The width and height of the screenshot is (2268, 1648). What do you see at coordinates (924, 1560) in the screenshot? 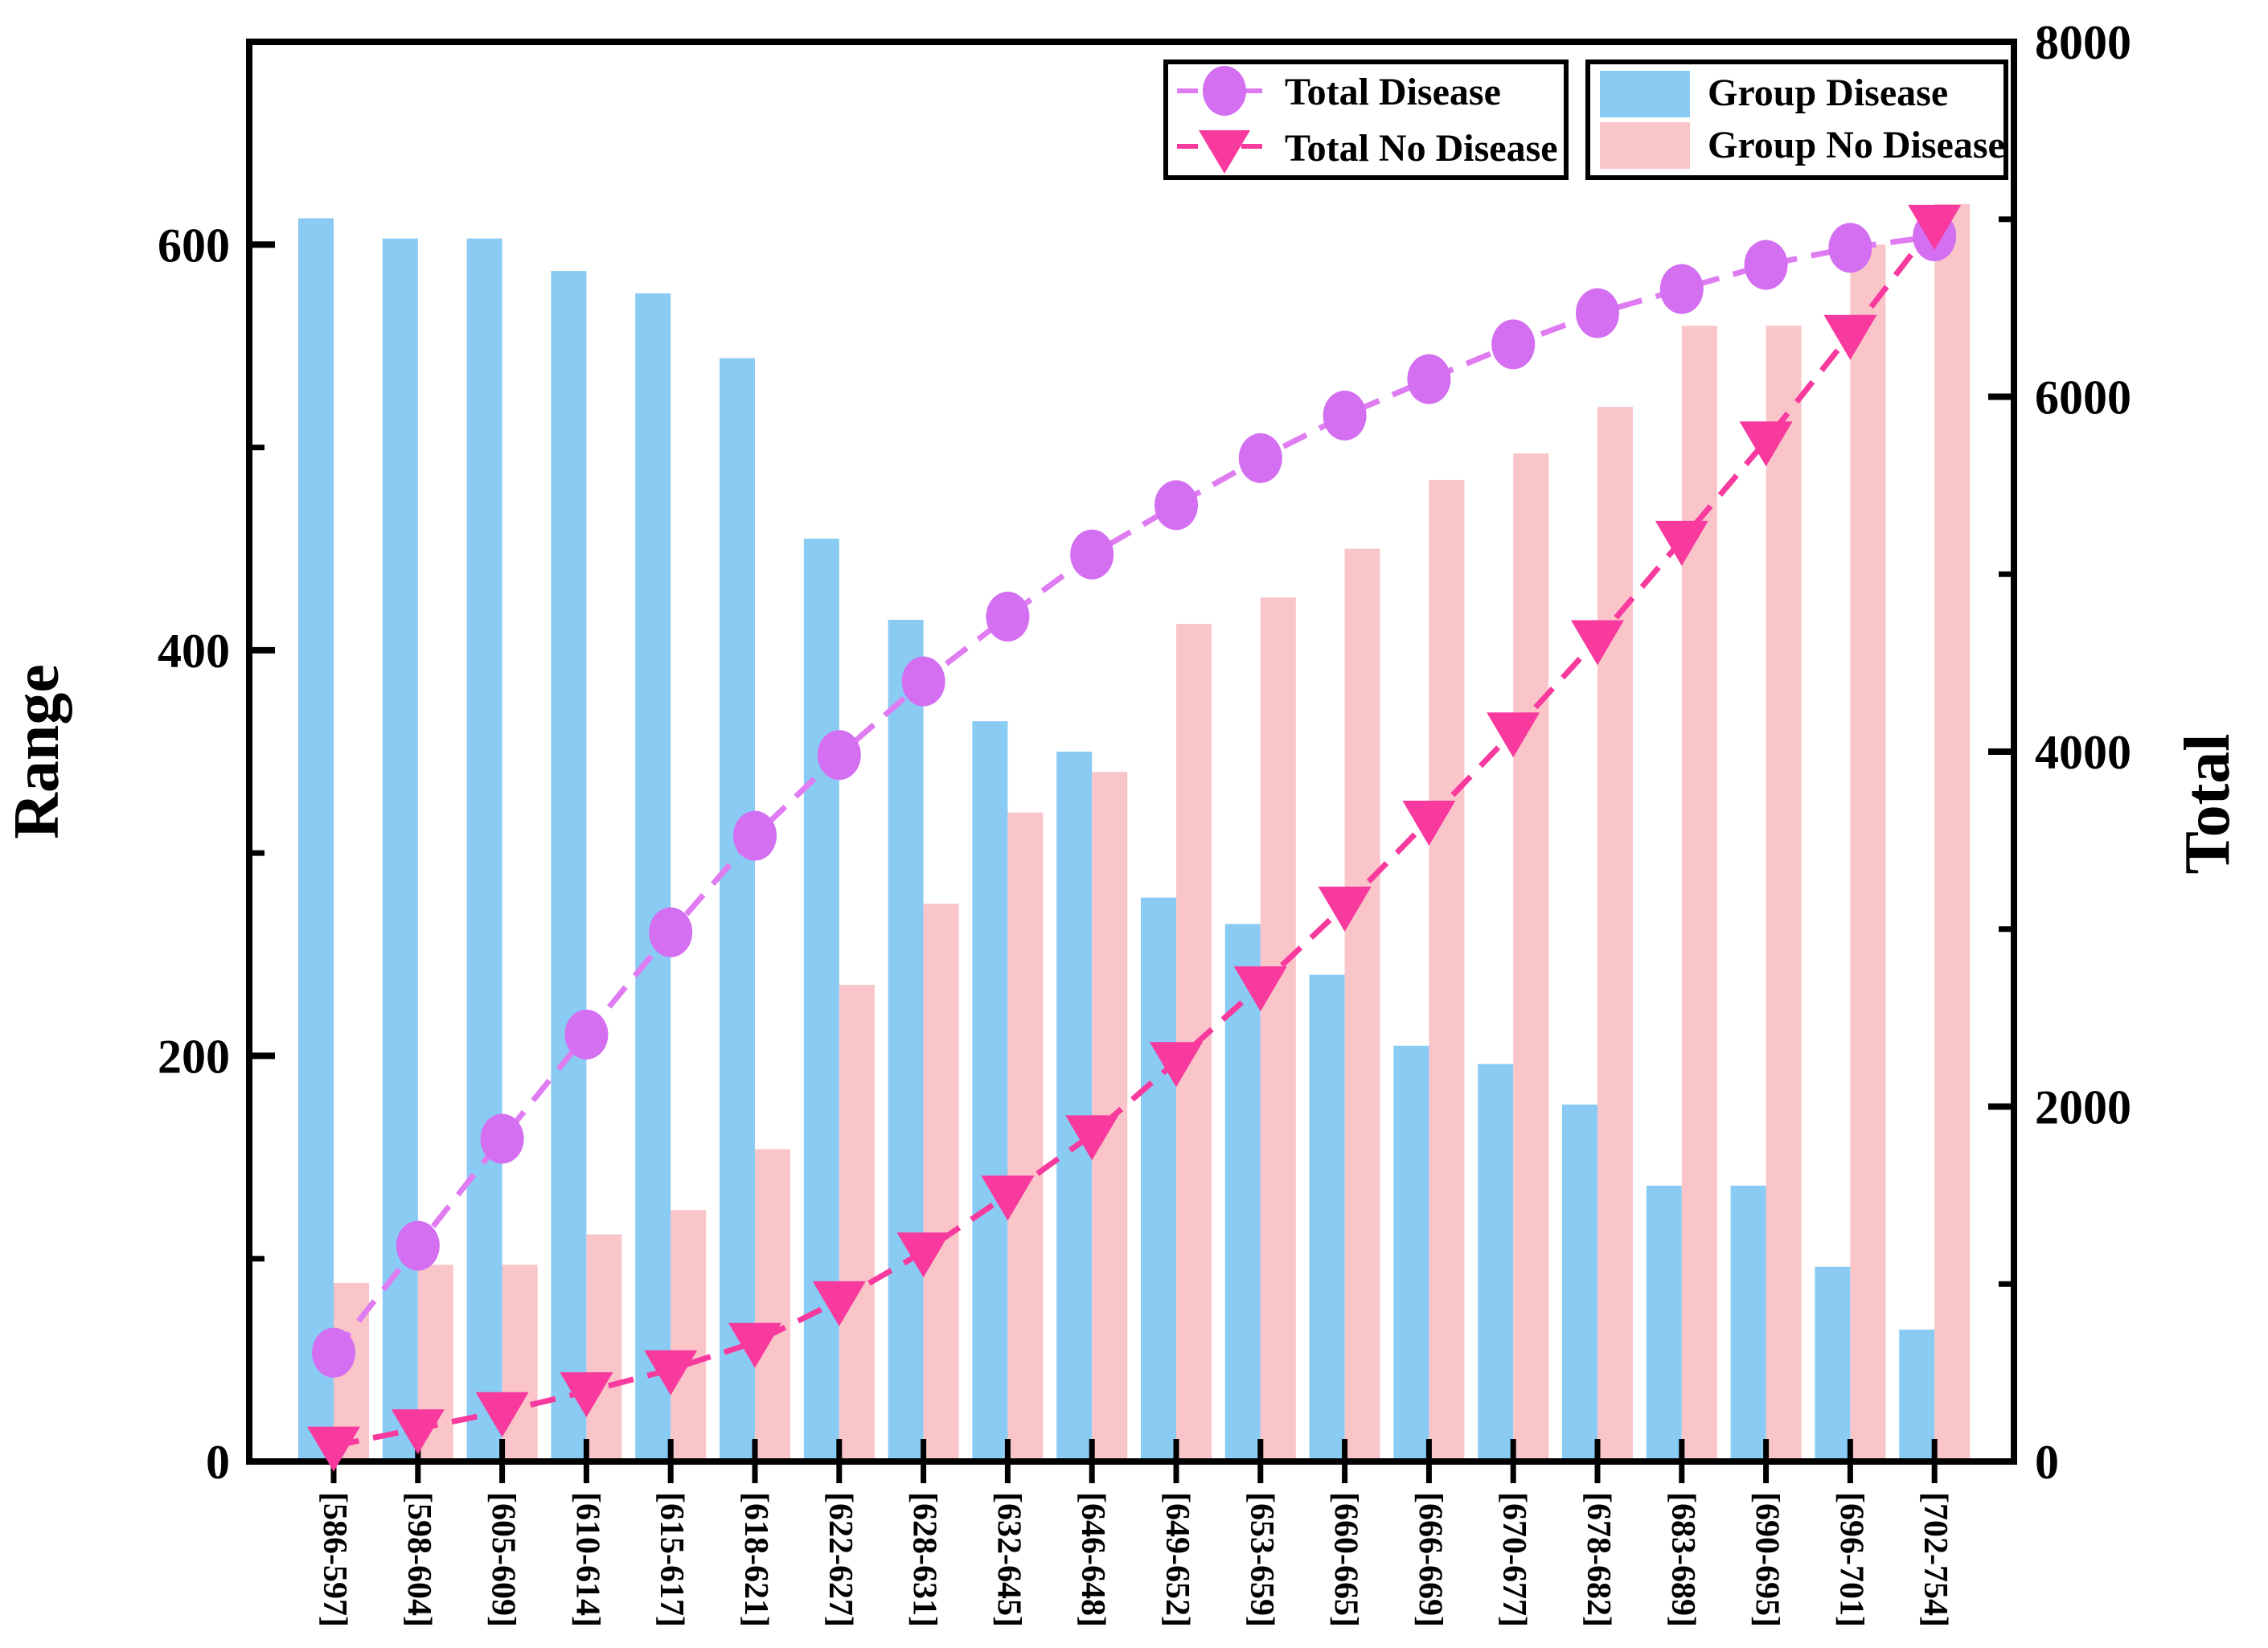
I see `x-category-label: [628-631]` at bounding box center [924, 1560].